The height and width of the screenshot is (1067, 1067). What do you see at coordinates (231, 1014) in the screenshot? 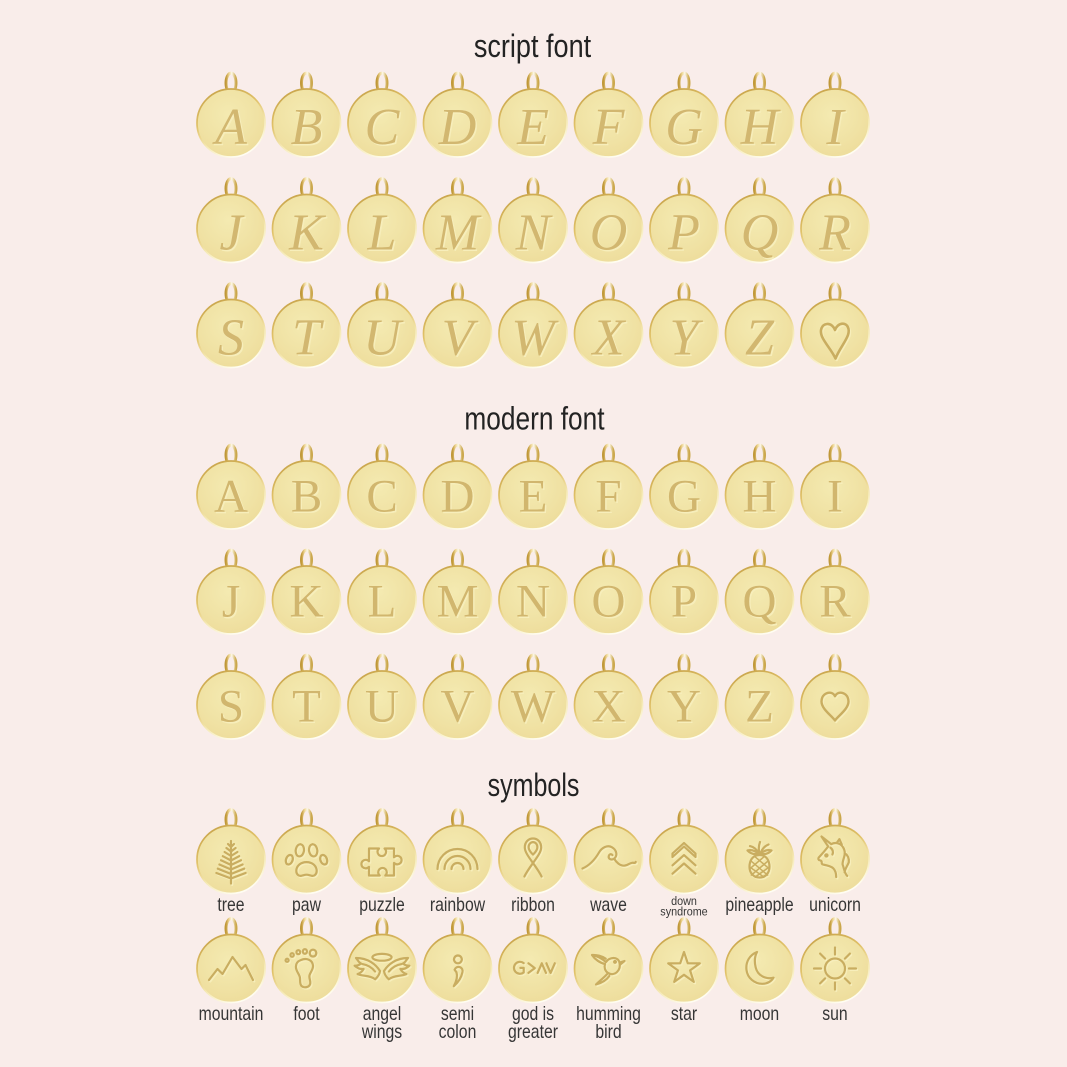
I see `svg-text: mountain` at bounding box center [231, 1014].